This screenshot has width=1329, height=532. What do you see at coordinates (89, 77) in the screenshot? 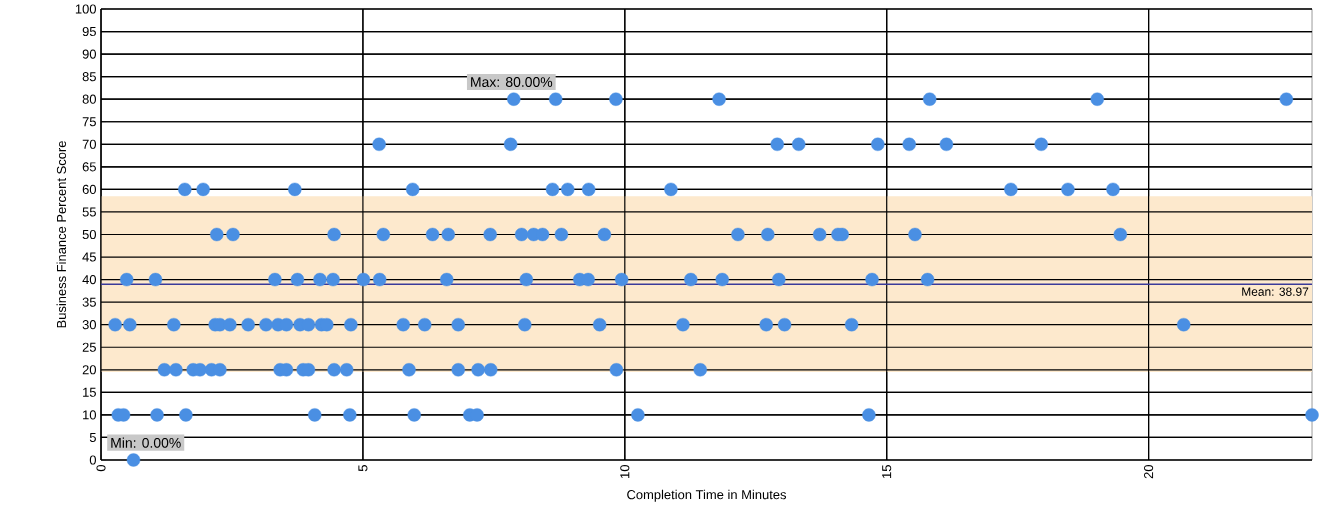
I see `y-tick-label: 85` at bounding box center [89, 77].